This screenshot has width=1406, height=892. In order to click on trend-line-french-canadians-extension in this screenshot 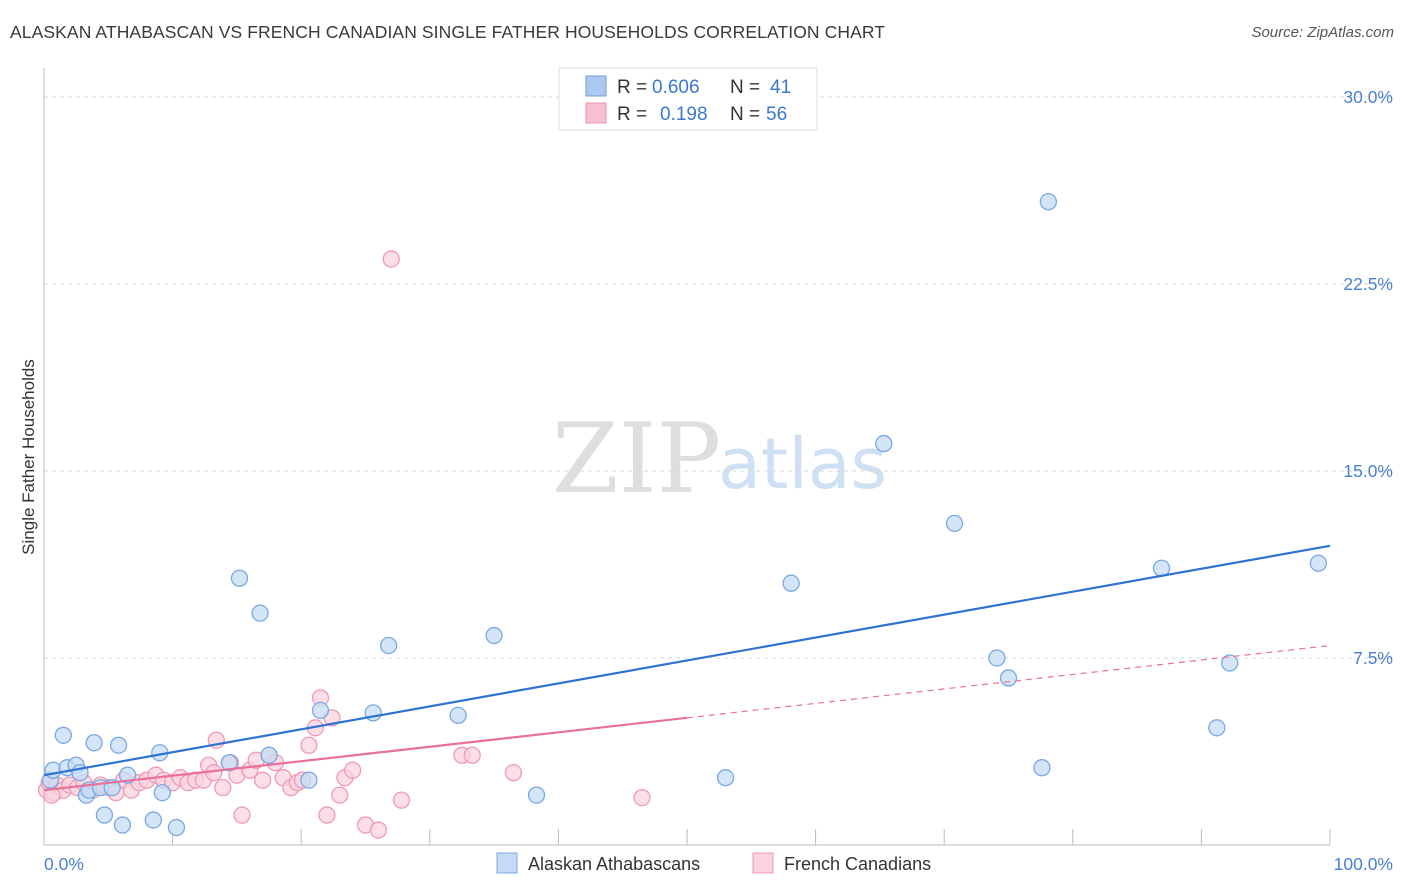, I will do `click(1008, 681)`.